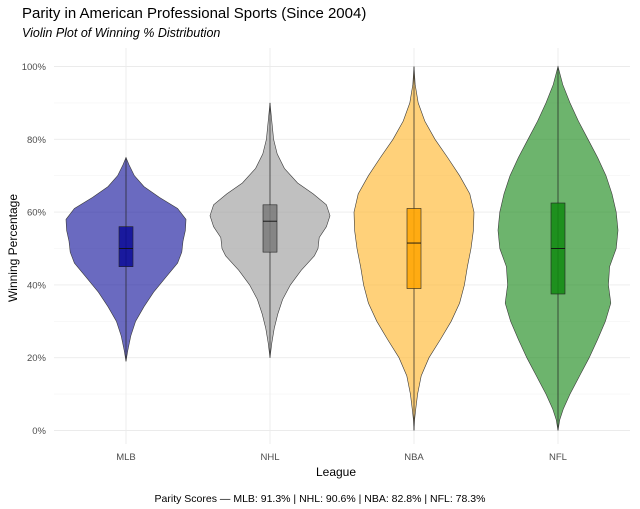  What do you see at coordinates (34, 249) in the screenshot?
I see `y-axis-ticks: 0% 20% 40% 60% 80% 100%` at bounding box center [34, 249].